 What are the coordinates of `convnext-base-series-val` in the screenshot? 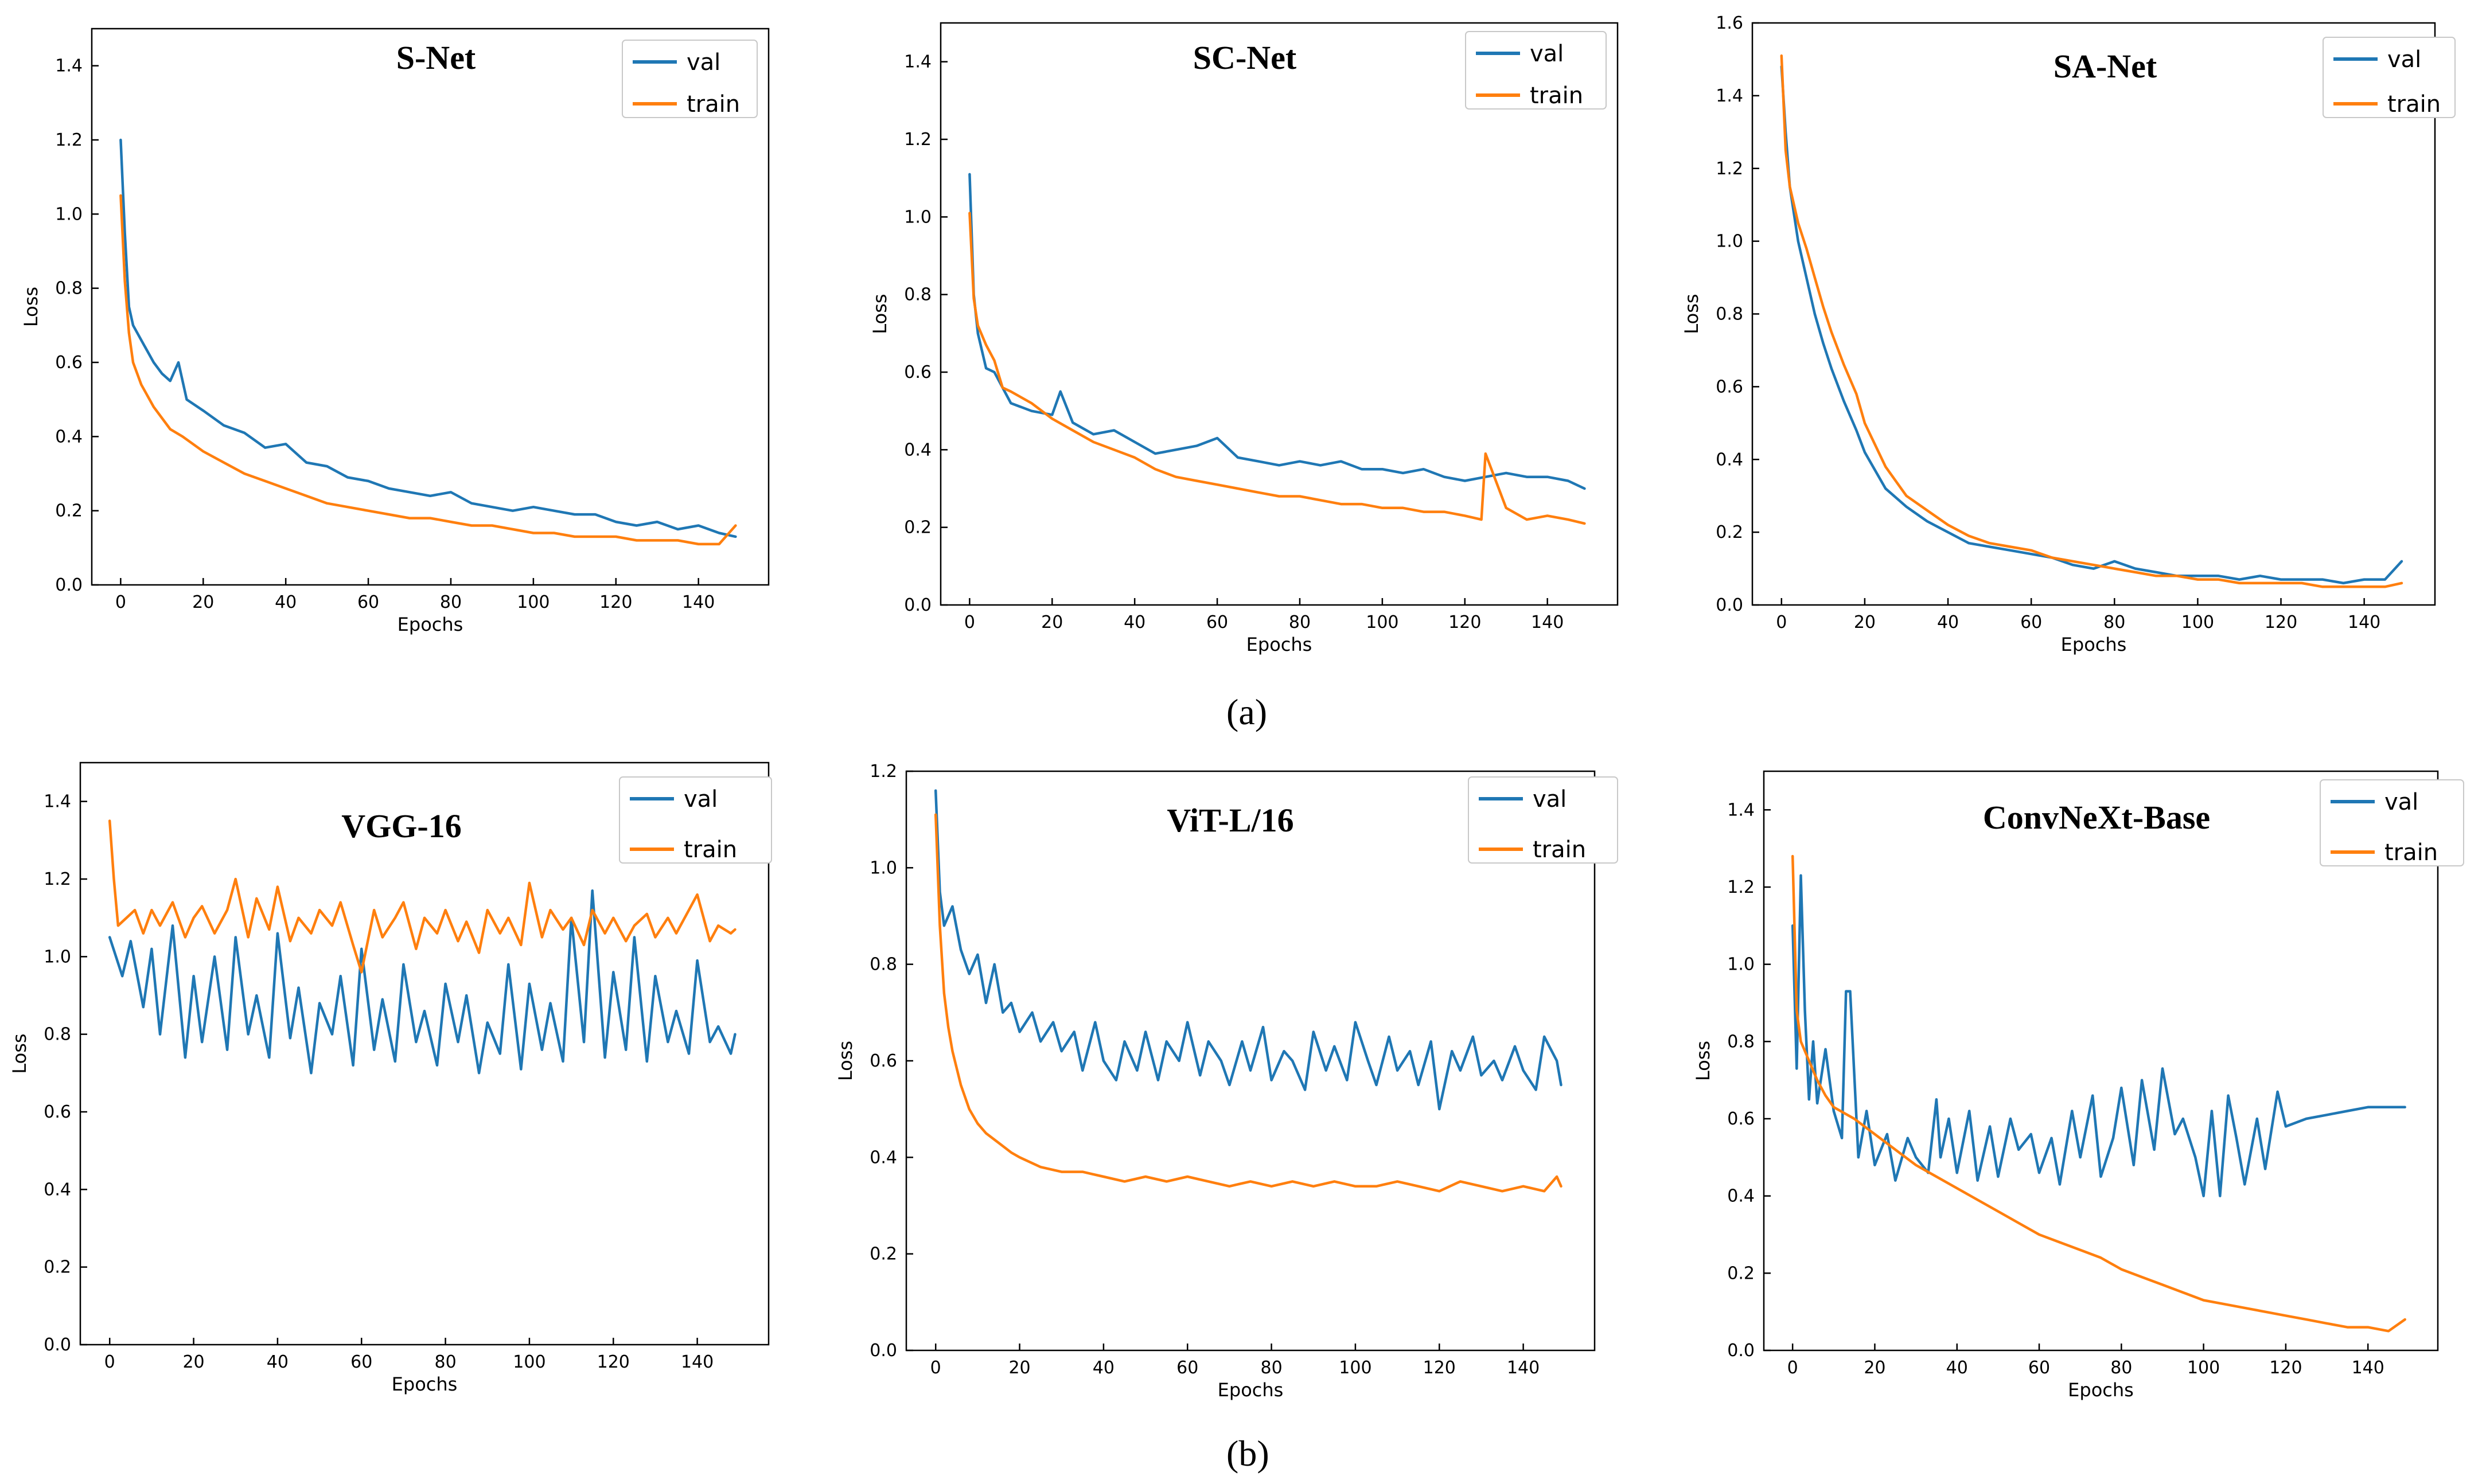 It's located at (2098, 1035).